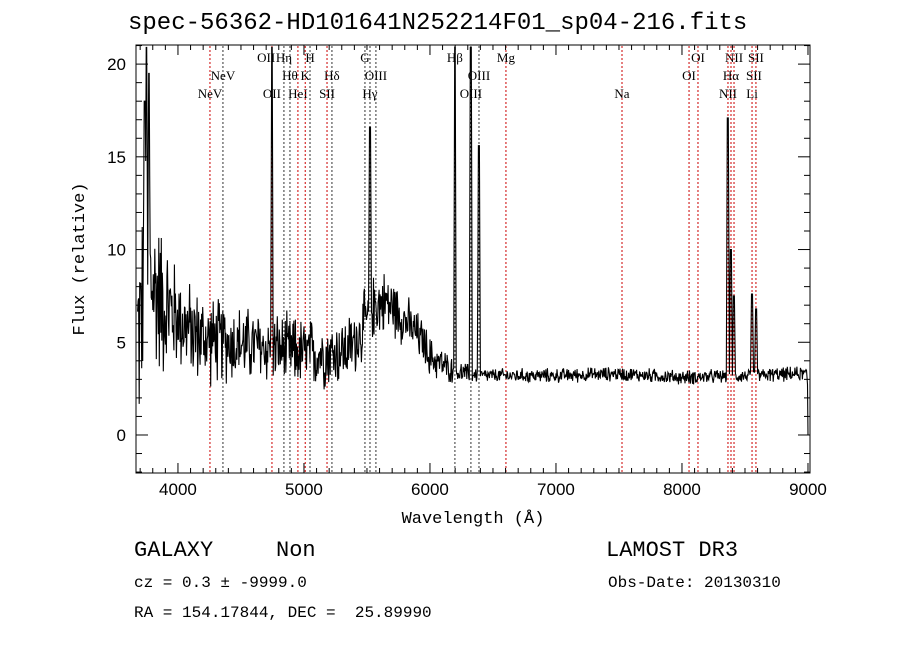 This screenshot has width=900, height=649. Describe the element at coordinates (364, 57) in the screenshot. I see `line-label-g: G` at that location.